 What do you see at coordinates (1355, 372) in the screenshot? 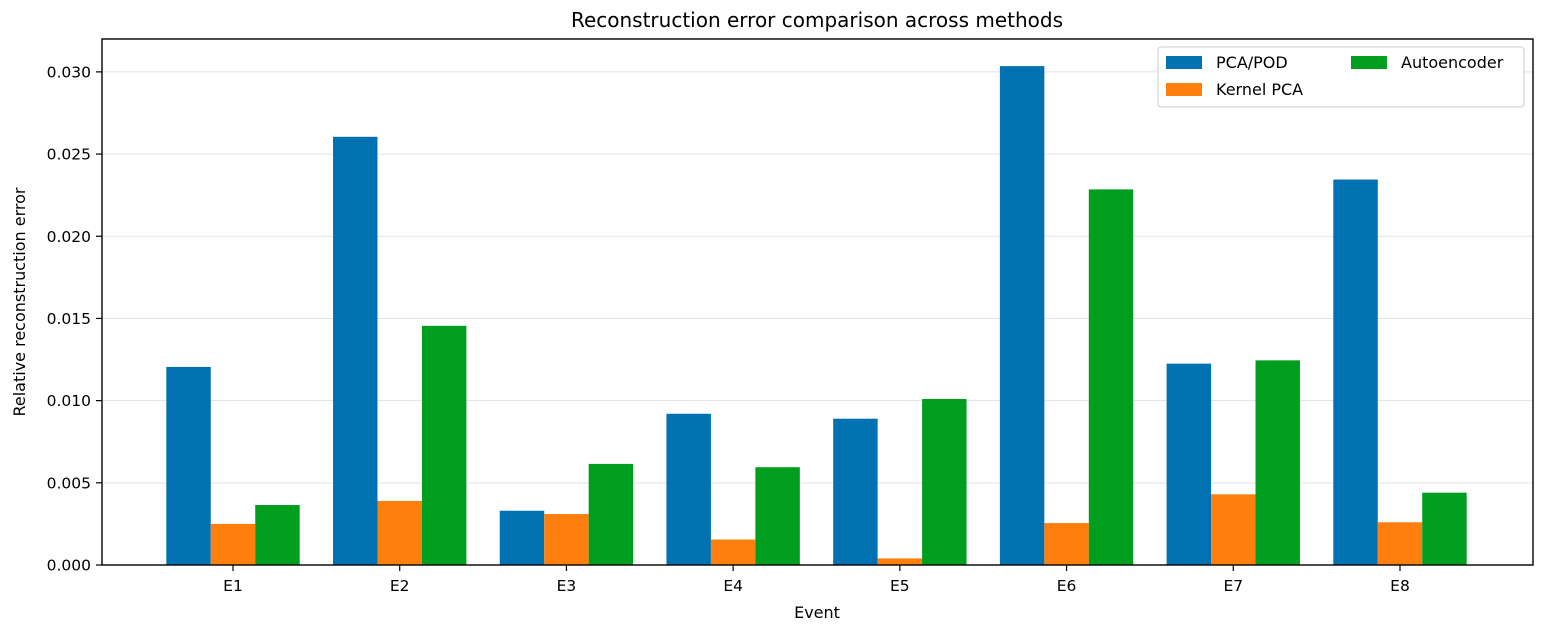
I see `bar-pca-pod-e8` at bounding box center [1355, 372].